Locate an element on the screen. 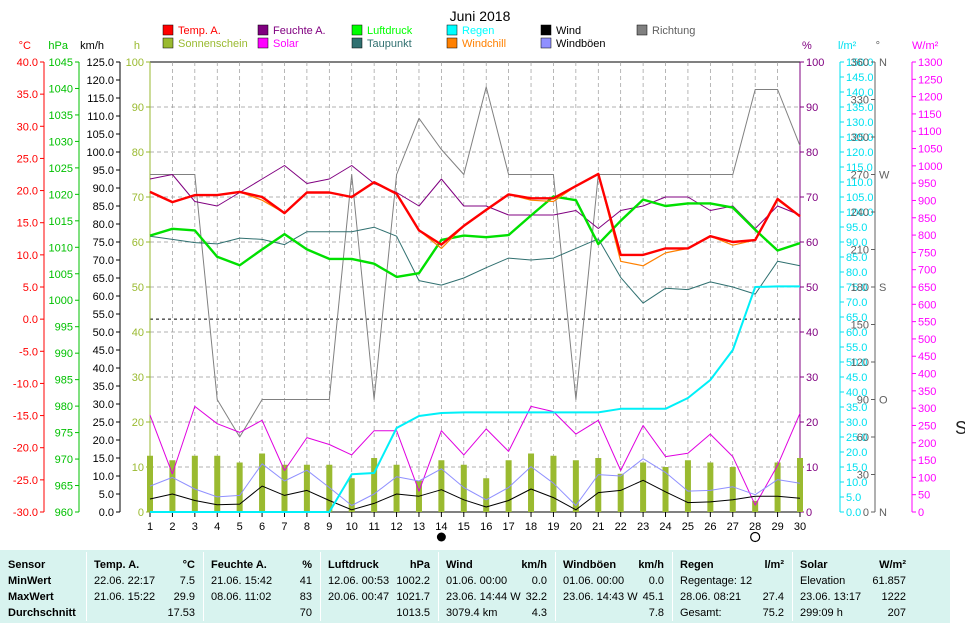 The width and height of the screenshot is (965, 623). humidity-axis-tick-label: 80 is located at coordinates (812, 153).